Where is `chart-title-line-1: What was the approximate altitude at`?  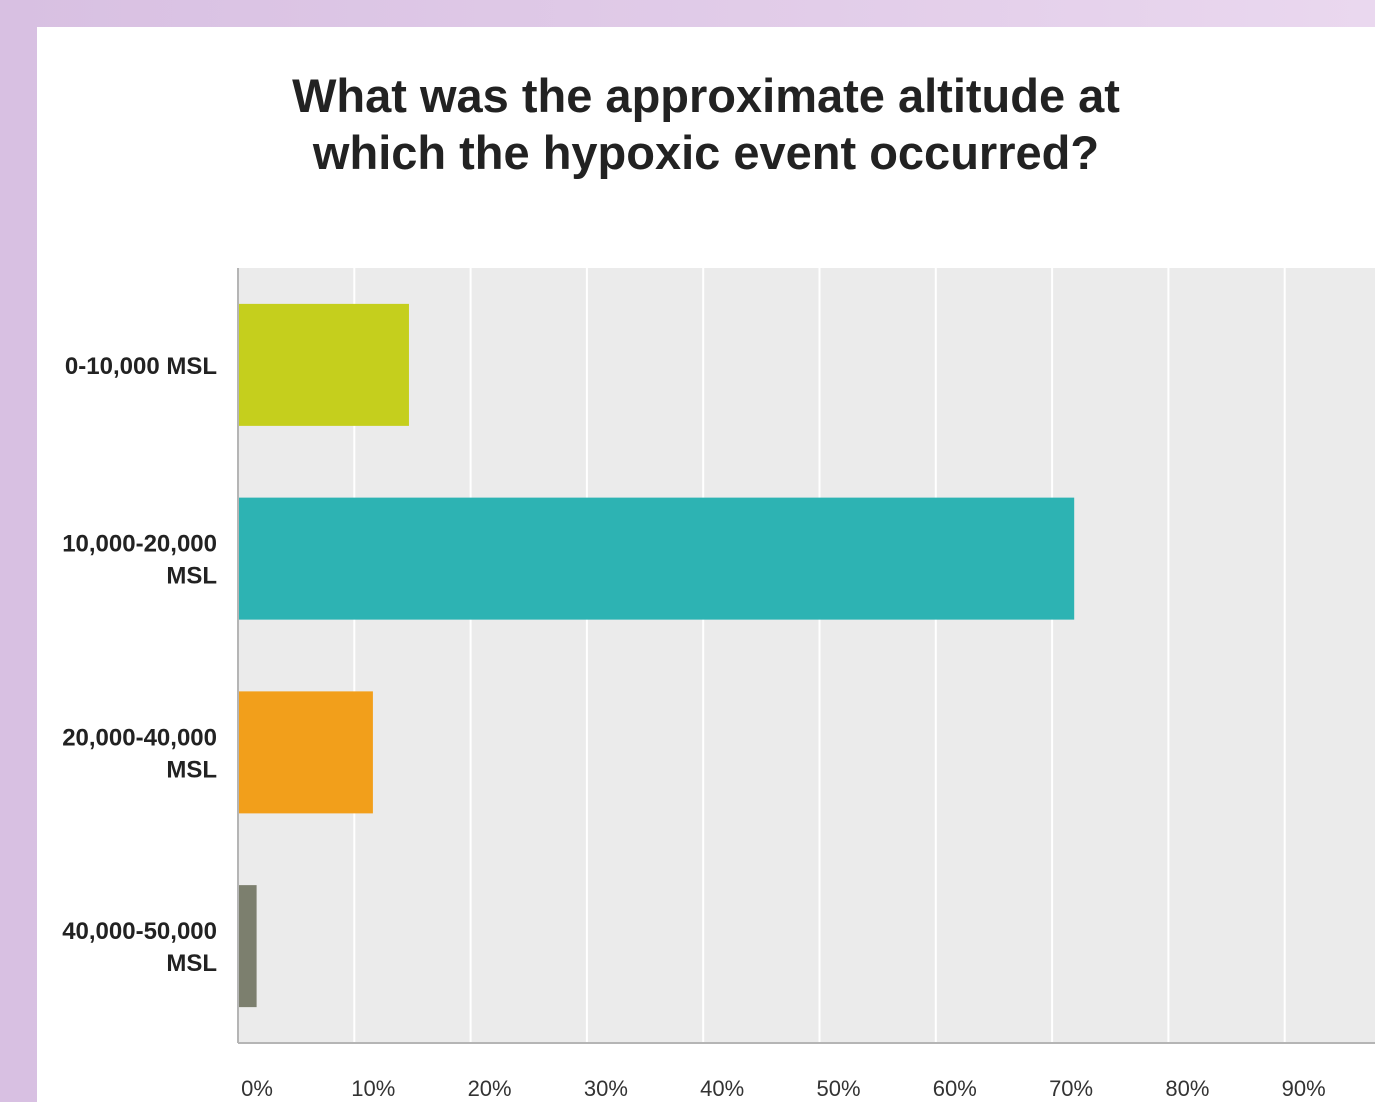
chart-title-line-1: What was the approximate altitude at is located at coordinates (706, 95).